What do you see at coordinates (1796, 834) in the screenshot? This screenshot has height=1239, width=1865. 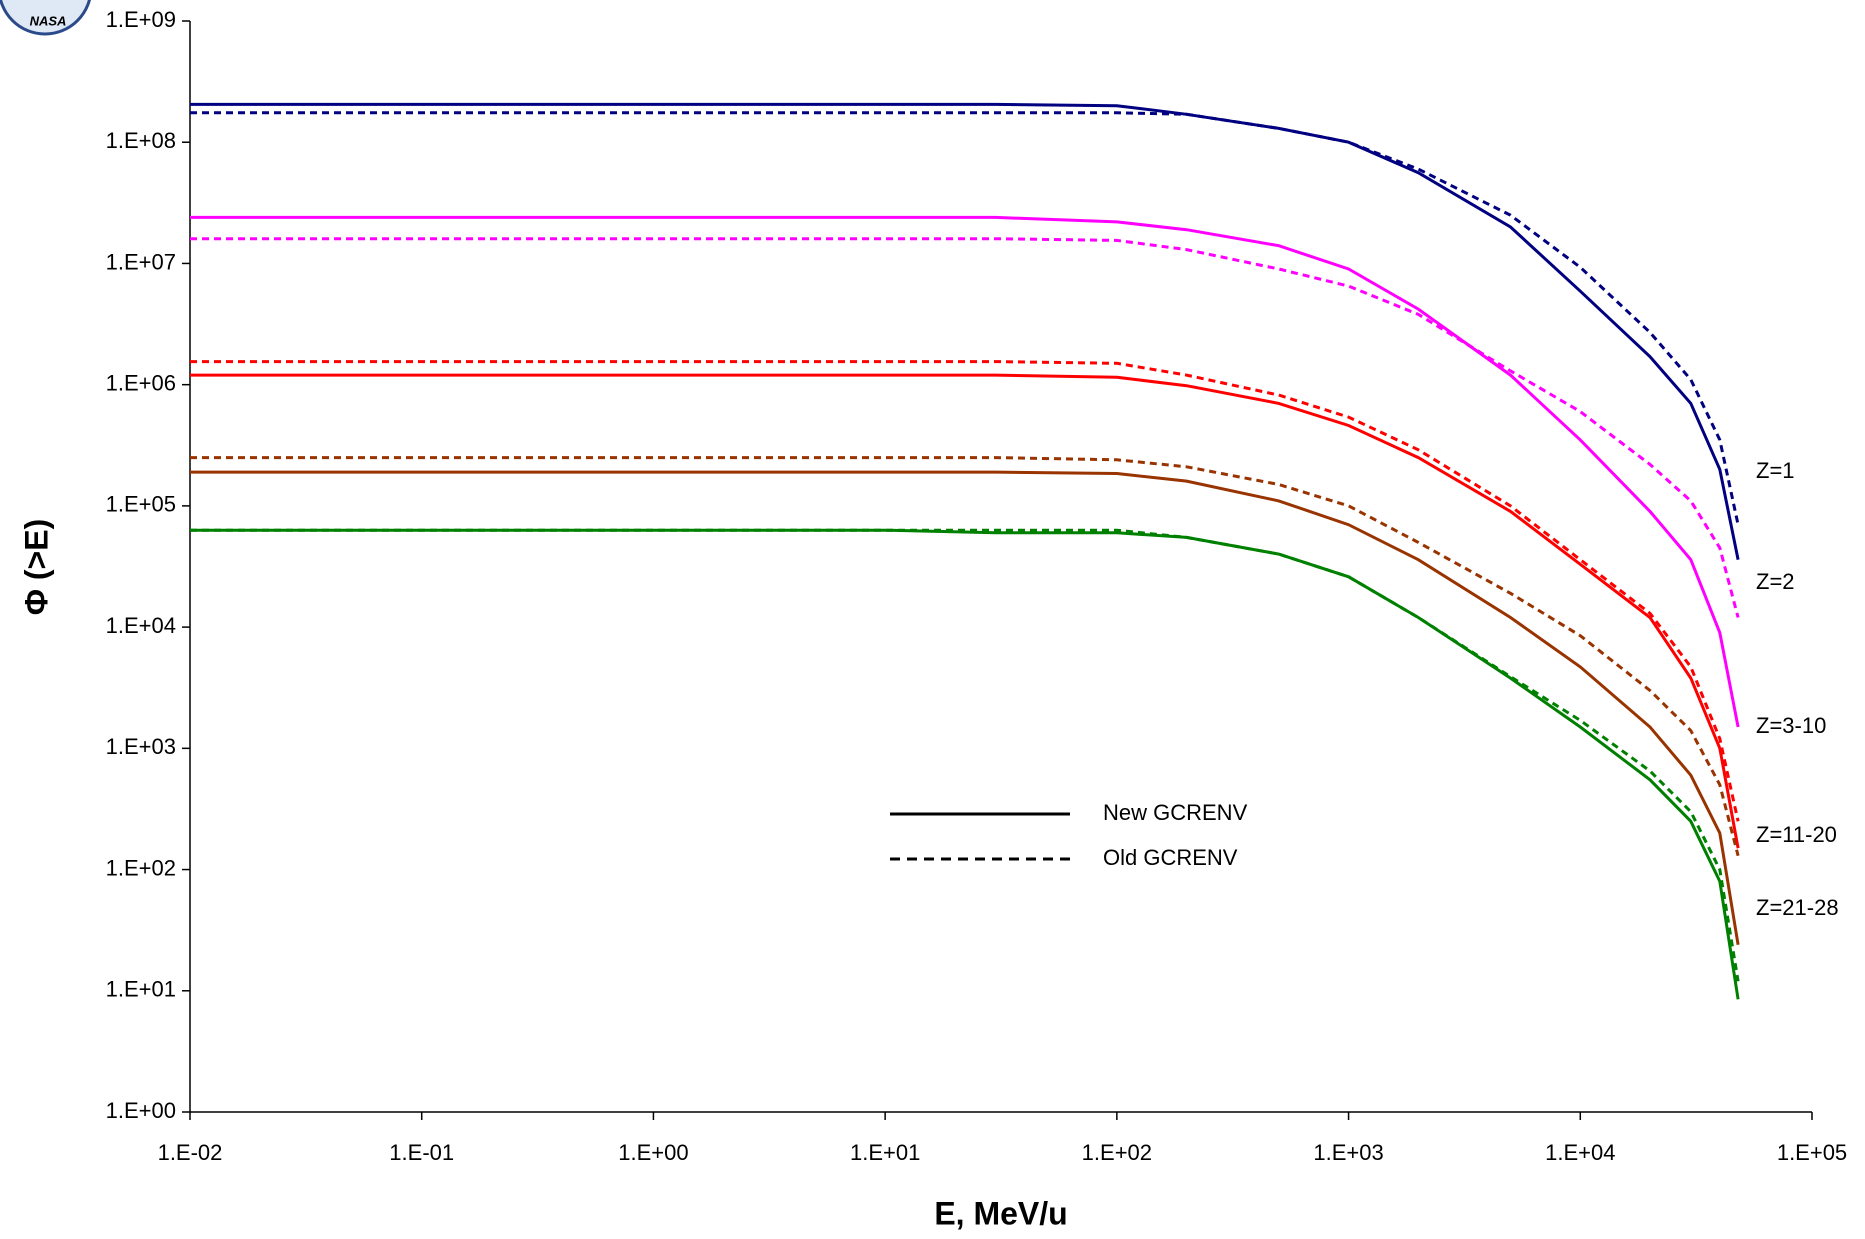 I see `series-label: Z=11-20` at bounding box center [1796, 834].